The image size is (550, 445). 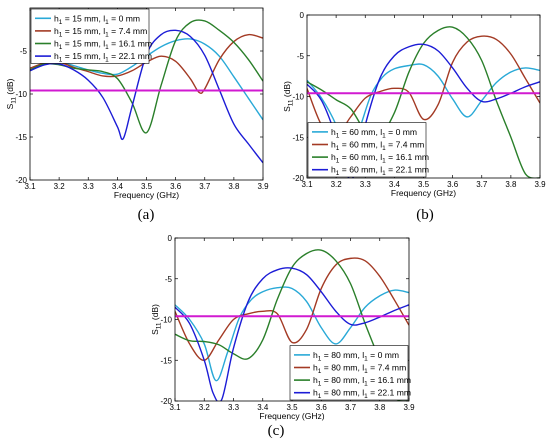 What do you see at coordinates (97, 19) in the screenshot?
I see `legend-entry-label: h1​ = 15 mm, l1​ = 0 mm` at bounding box center [97, 19].